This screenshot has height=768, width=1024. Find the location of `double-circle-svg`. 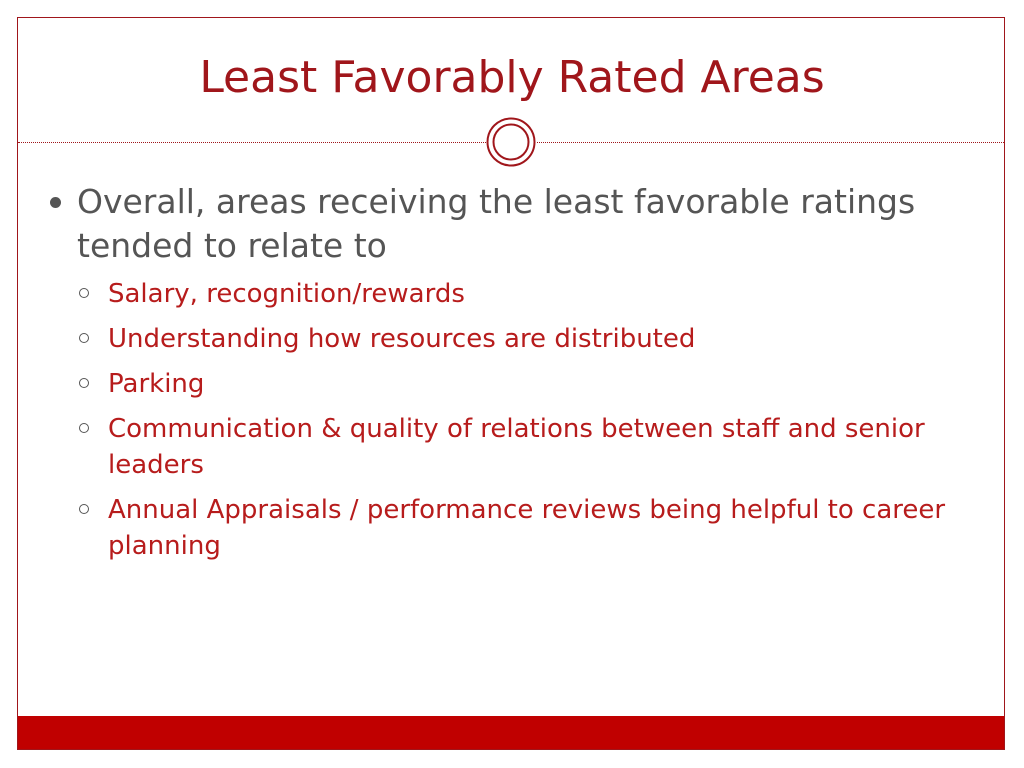

double-circle-svg is located at coordinates (511, 142).